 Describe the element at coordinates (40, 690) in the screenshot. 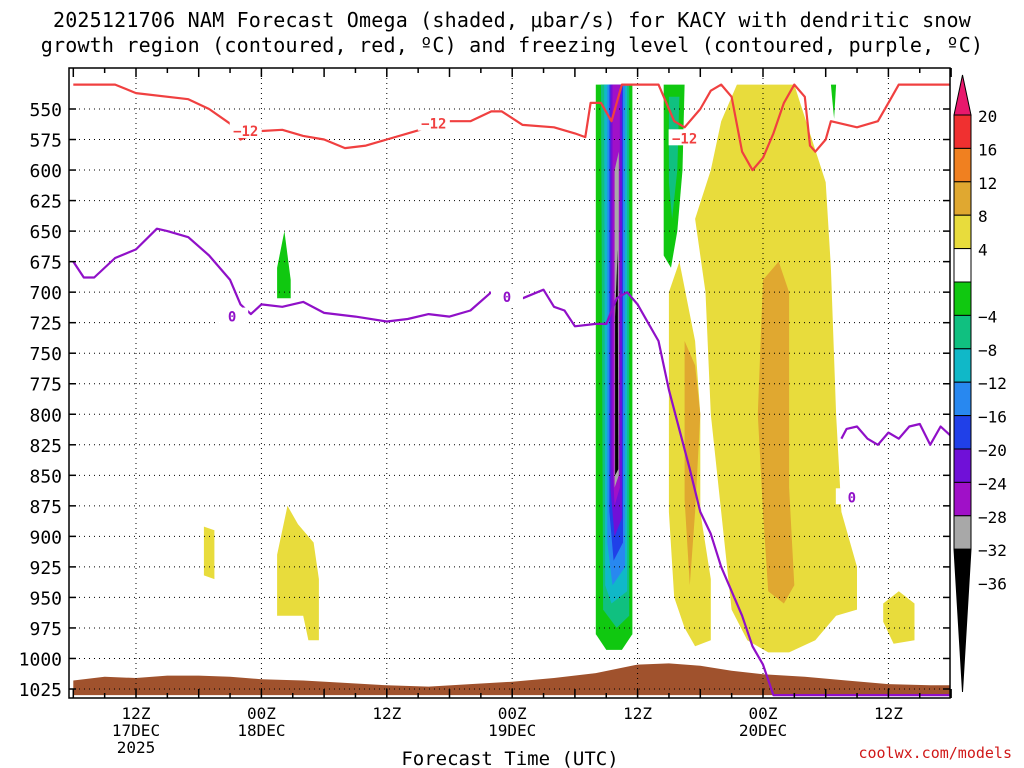

I see `y-tick-label: 1025` at that location.